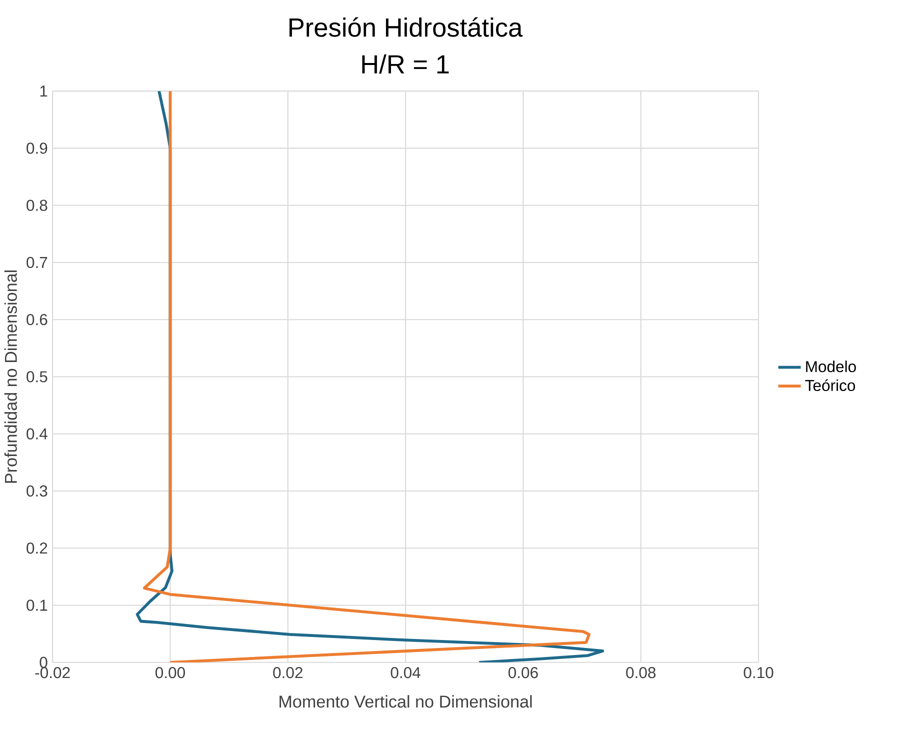 The image size is (910, 747). Describe the element at coordinates (170, 672) in the screenshot. I see `x-tick-label: 0.00` at that location.